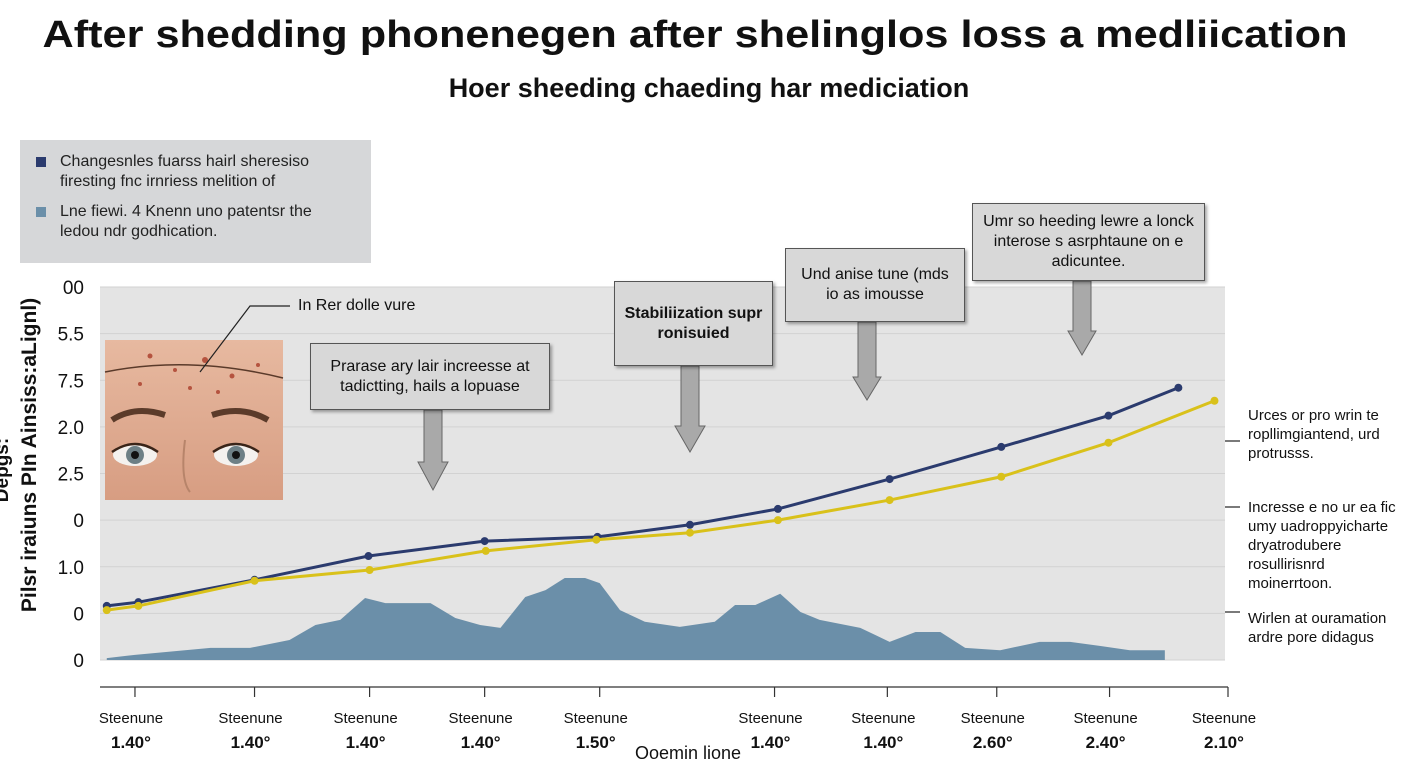 The height and width of the screenshot is (768, 1408). I want to click on y-tick-label: 2.5, so click(71, 475).